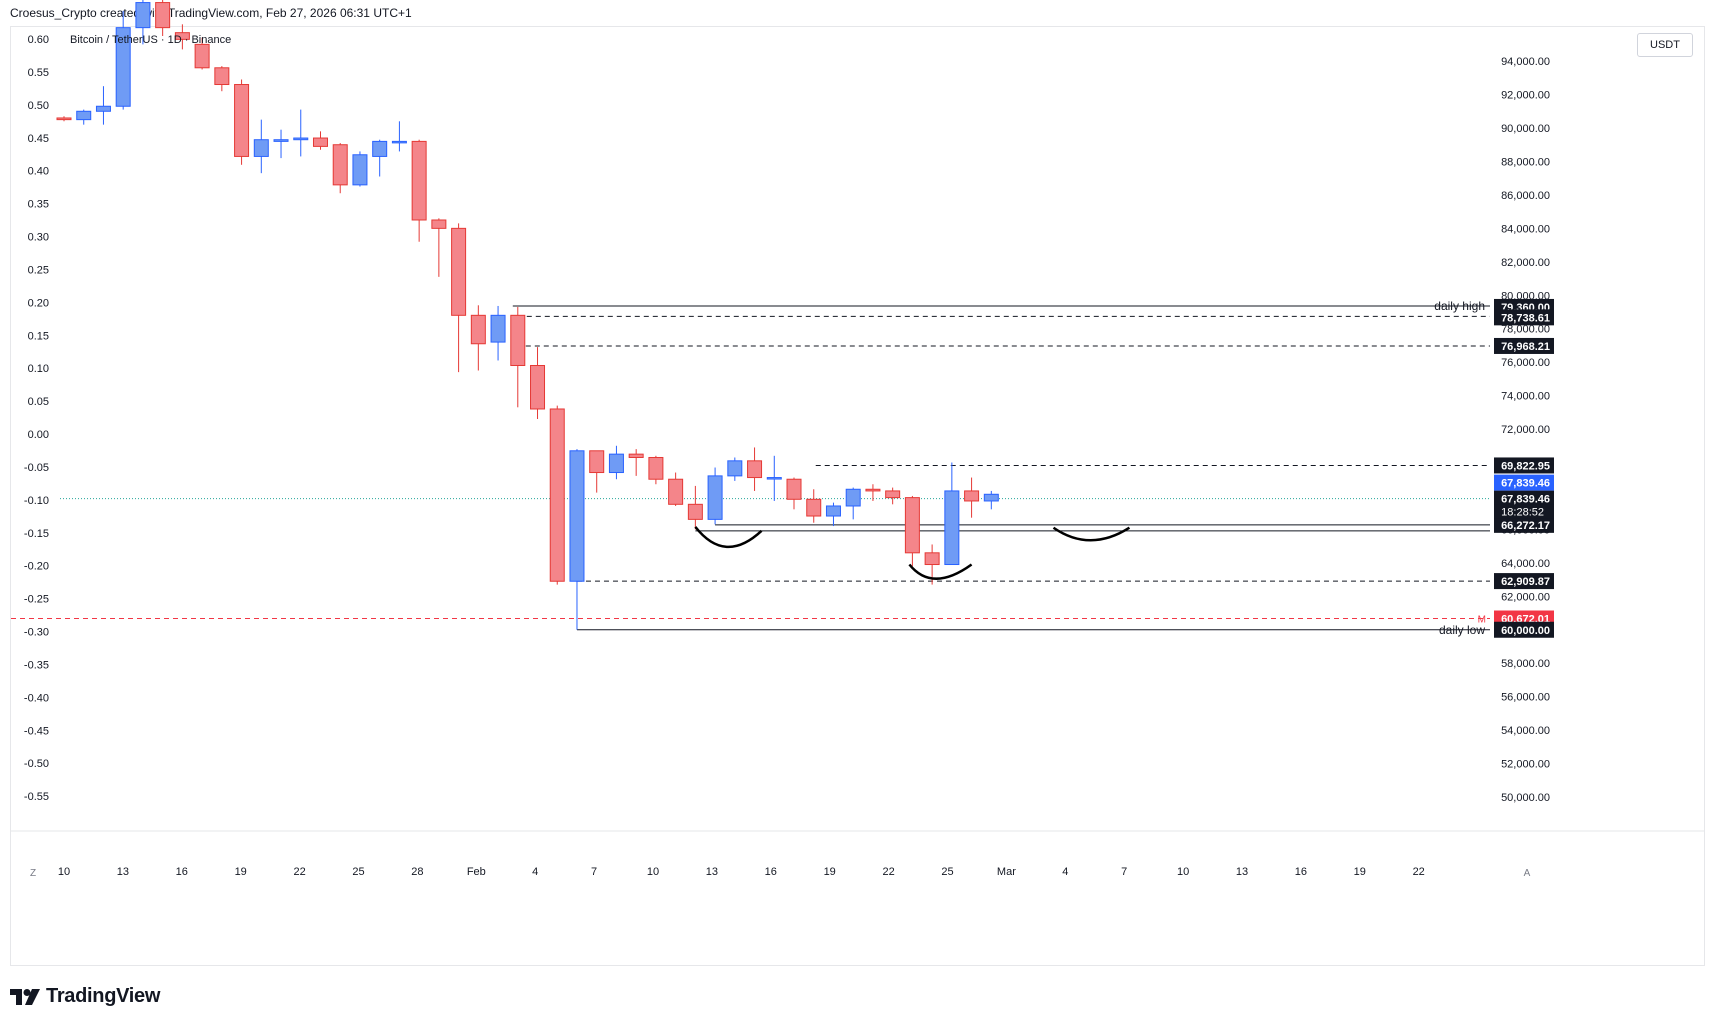 The width and height of the screenshot is (1711, 1025). I want to click on zoom-reset-button: Z, so click(33, 873).